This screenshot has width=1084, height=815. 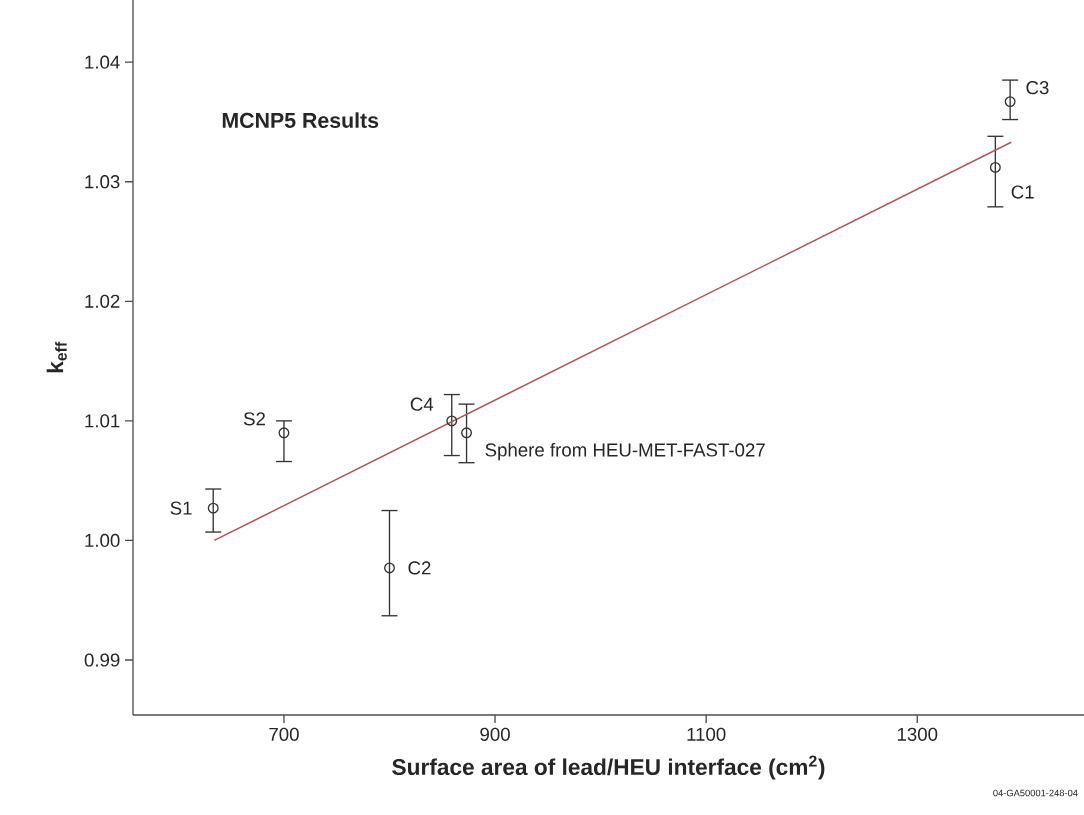 I want to click on y-tick-label: 1.00, so click(x=102, y=540).